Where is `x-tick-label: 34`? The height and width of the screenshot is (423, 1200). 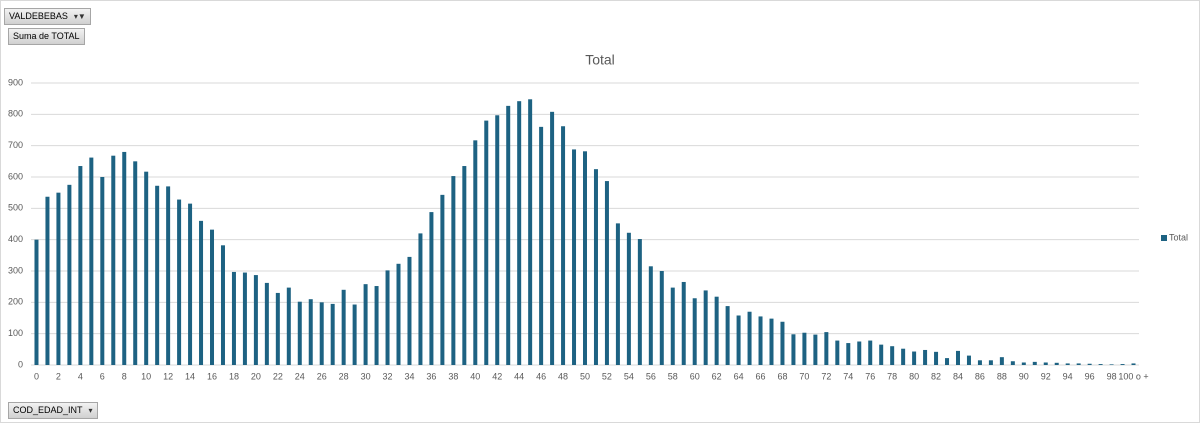 x-tick-label: 34 is located at coordinates (409, 376).